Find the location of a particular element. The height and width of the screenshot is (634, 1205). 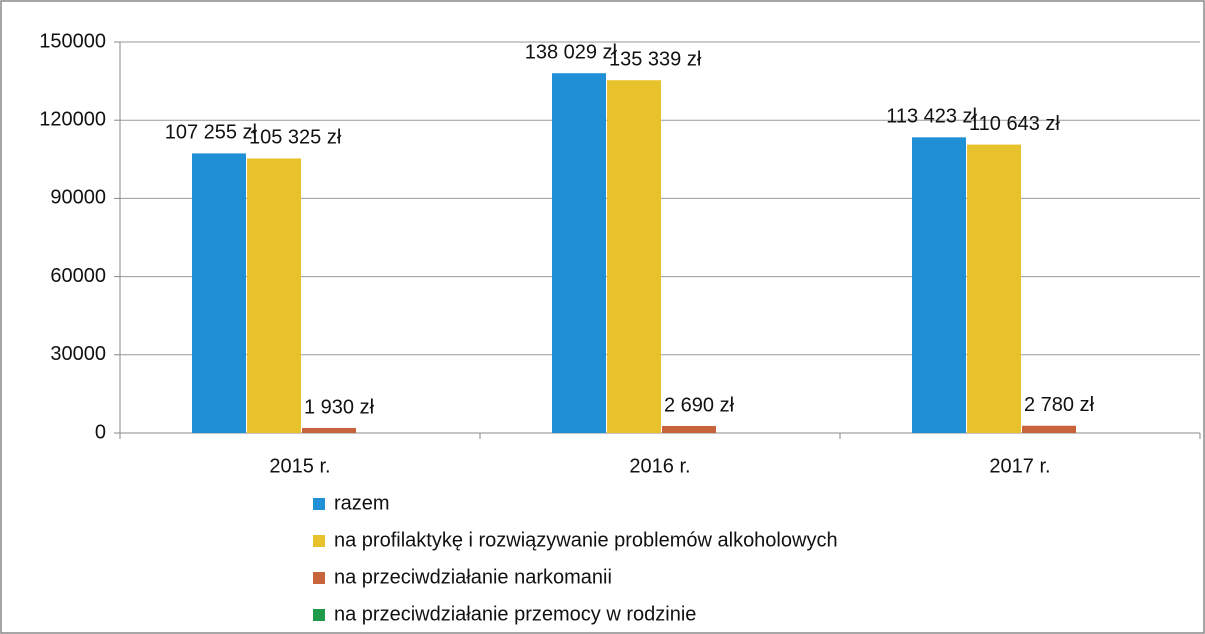

x-tick-label: 2017 r. is located at coordinates (1019, 466).